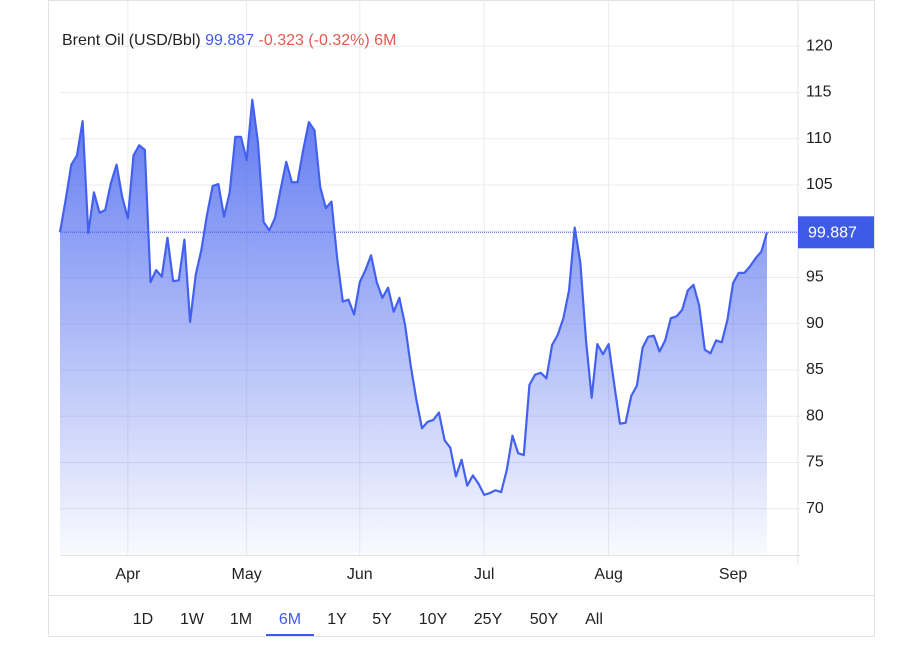 This screenshot has height=652, width=902. Describe the element at coordinates (290, 619) in the screenshot. I see `range-button: 6M` at that location.